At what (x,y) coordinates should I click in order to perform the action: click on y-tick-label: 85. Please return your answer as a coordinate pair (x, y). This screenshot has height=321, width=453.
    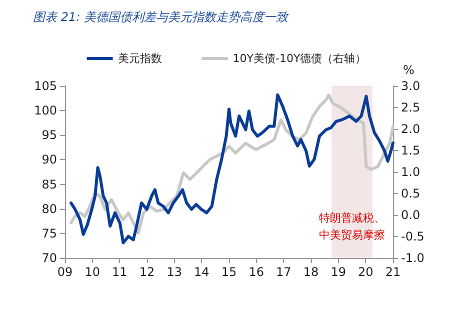
    Looking at the image, I should click on (49, 184).